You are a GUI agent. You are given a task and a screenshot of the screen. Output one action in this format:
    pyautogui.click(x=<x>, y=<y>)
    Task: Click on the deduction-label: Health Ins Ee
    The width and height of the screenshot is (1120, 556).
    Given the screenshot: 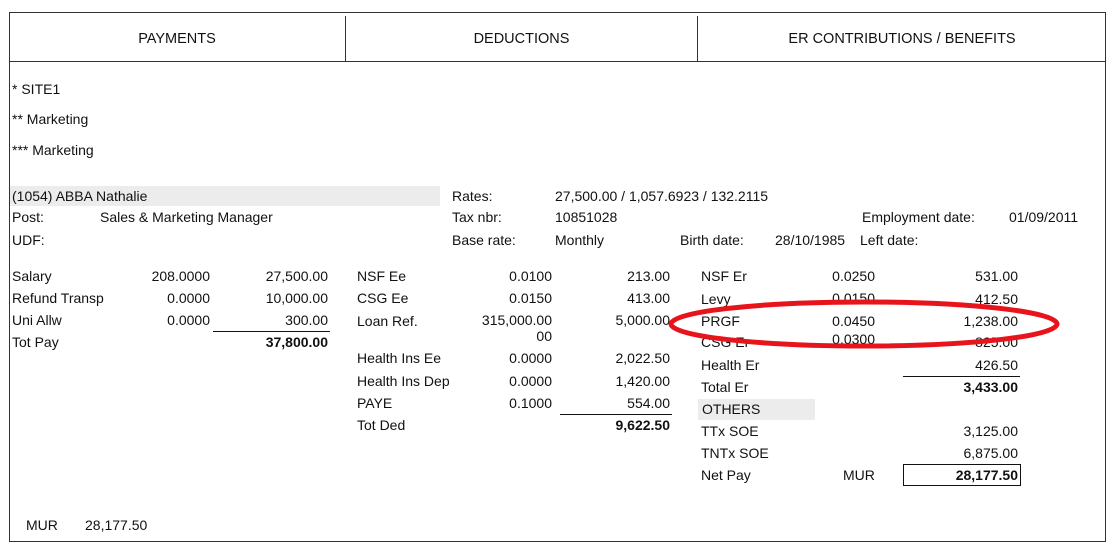 What is the action you would take?
    pyautogui.click(x=399, y=358)
    